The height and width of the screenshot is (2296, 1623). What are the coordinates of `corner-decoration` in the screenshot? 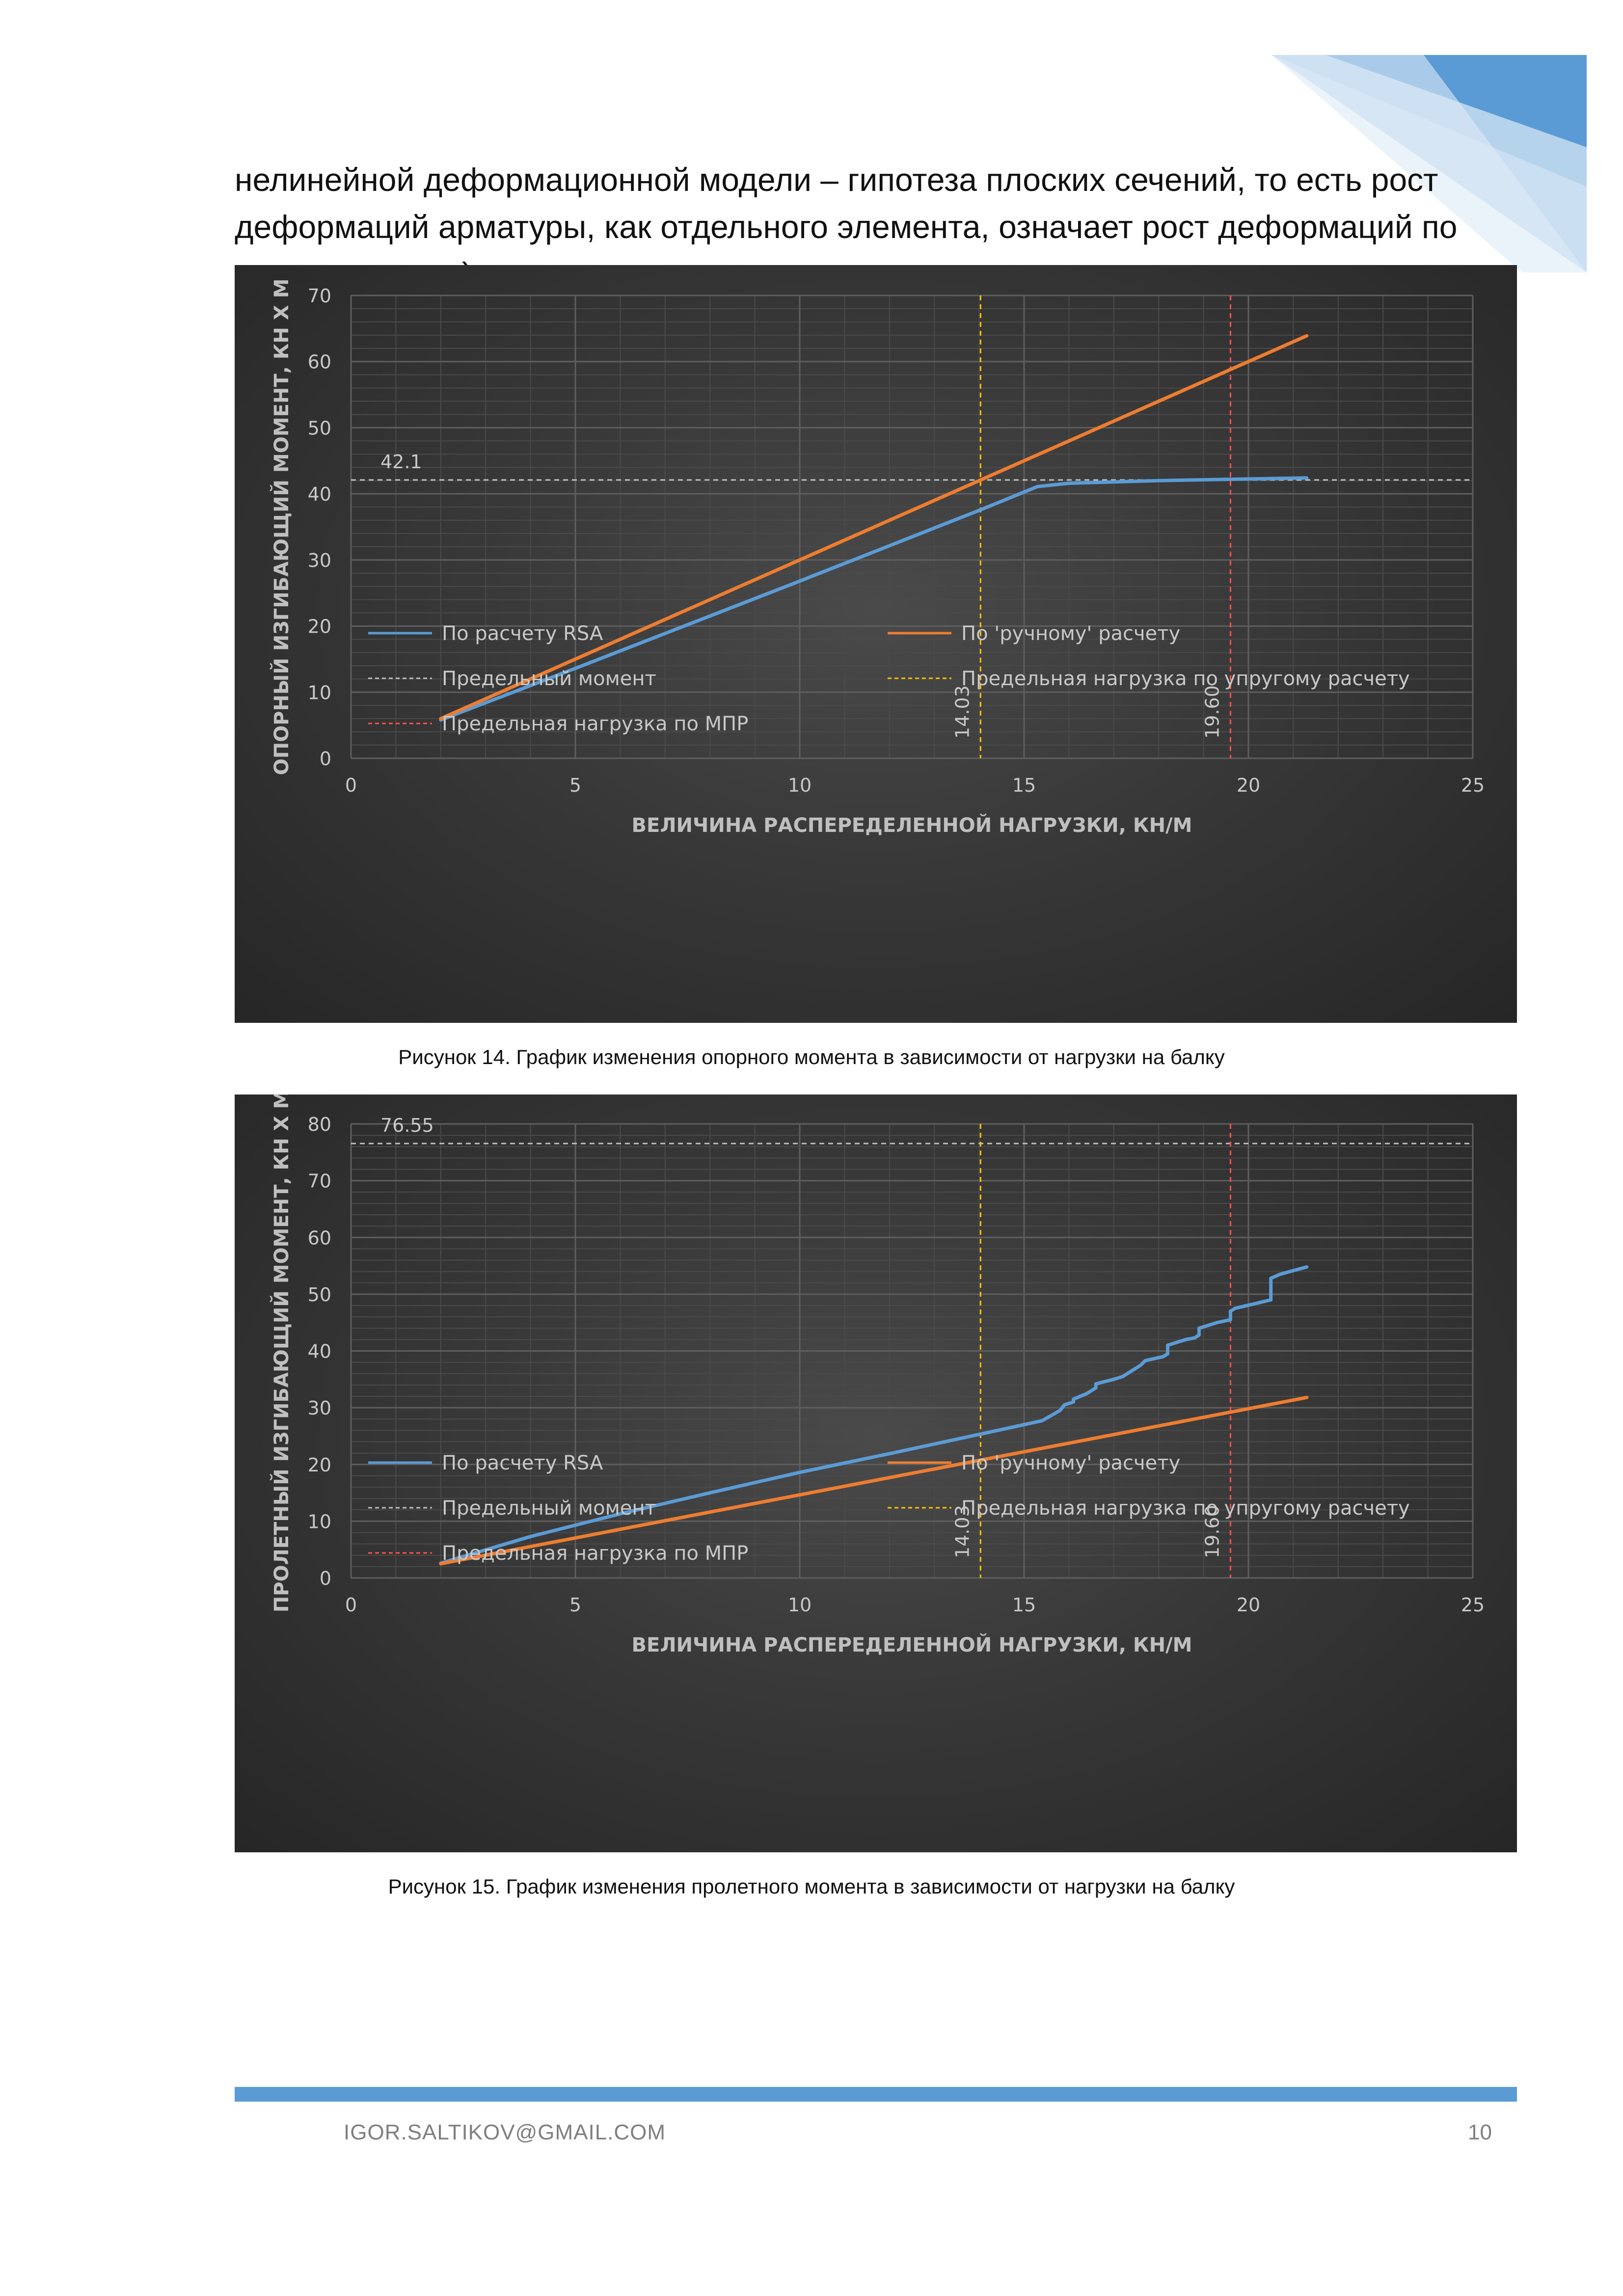 It's located at (1429, 163).